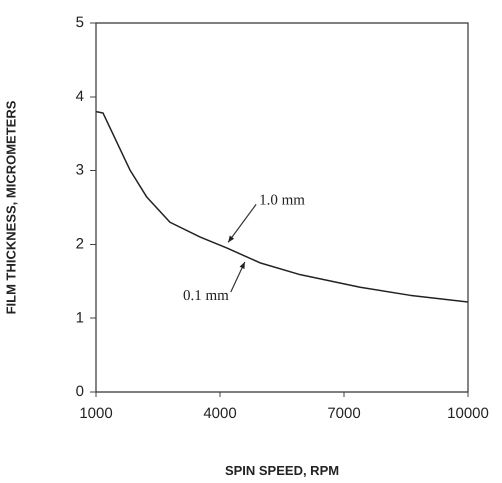  I want to click on y-tick-label: 0, so click(80, 391).